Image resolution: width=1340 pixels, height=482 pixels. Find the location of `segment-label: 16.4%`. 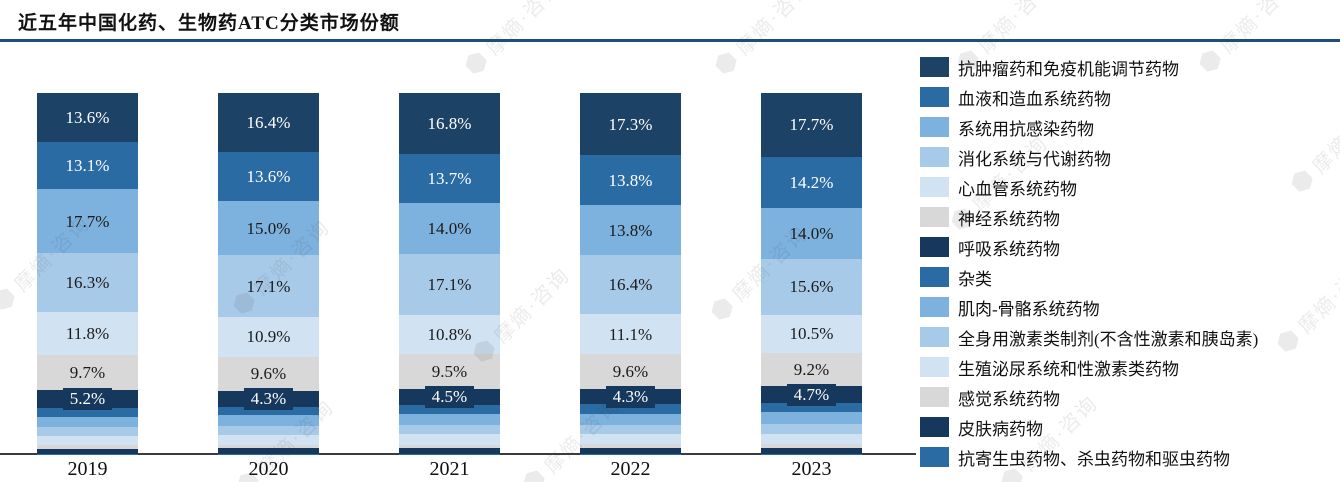

segment-label: 16.4% is located at coordinates (630, 285).